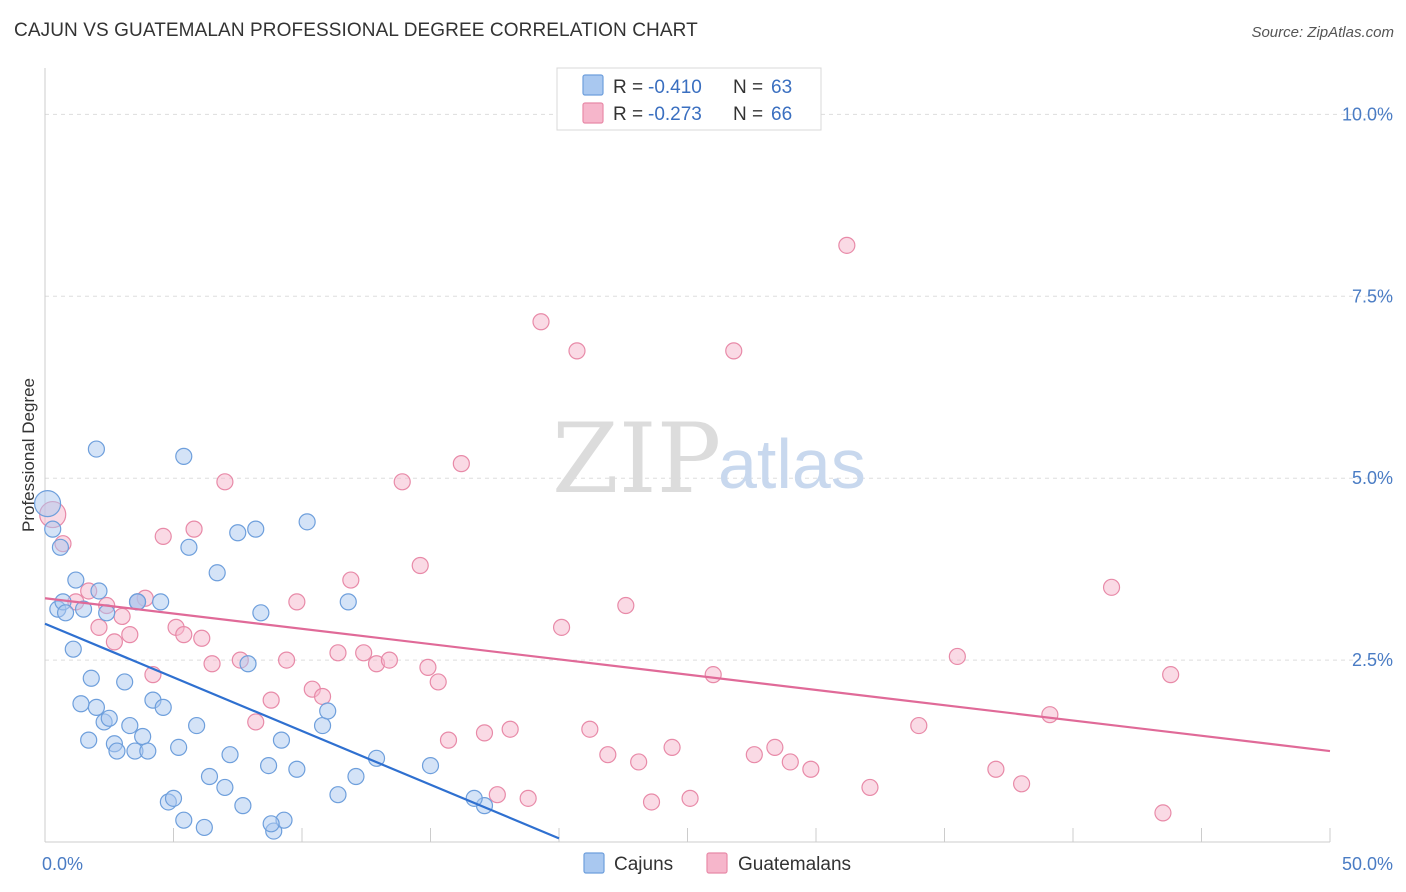 Image resolution: width=1406 pixels, height=892 pixels. Describe the element at coordinates (1372, 478) in the screenshot. I see `y-tick-label-1: 5.0%` at that location.